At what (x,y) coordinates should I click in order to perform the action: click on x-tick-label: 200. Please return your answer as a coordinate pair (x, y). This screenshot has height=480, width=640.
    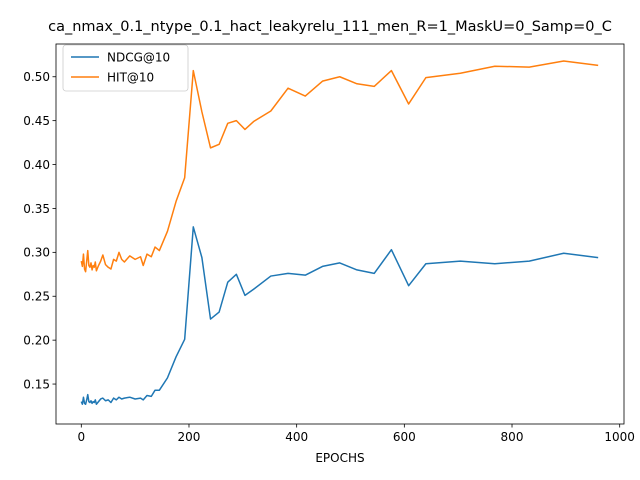
    Looking at the image, I should click on (189, 437).